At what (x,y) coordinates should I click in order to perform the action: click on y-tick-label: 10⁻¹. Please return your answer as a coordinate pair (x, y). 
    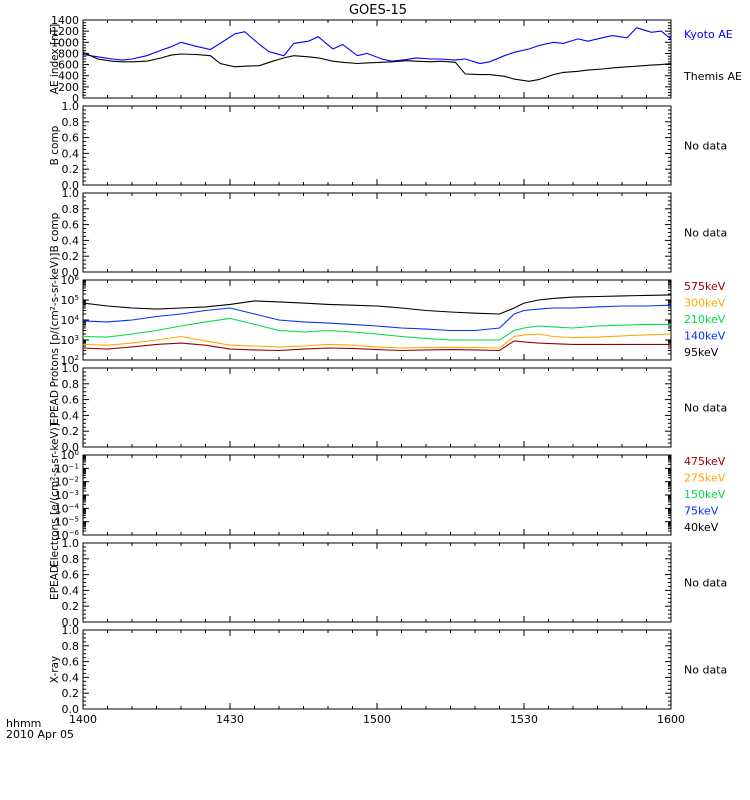
    Looking at the image, I should click on (67, 468).